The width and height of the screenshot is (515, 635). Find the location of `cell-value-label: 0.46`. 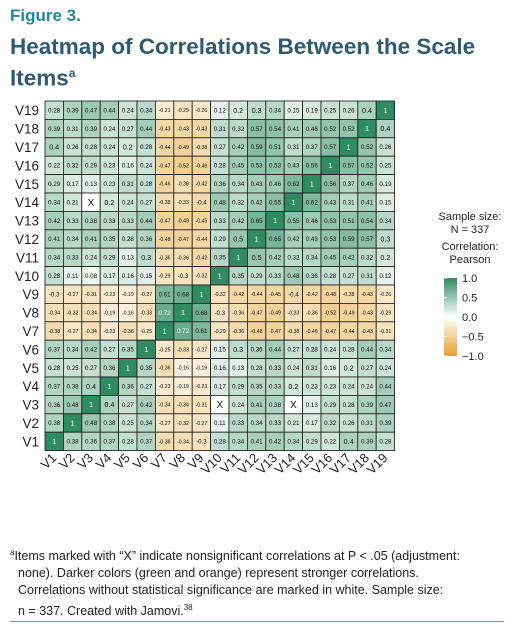

cell-value-label: 0.46 is located at coordinates (312, 129).